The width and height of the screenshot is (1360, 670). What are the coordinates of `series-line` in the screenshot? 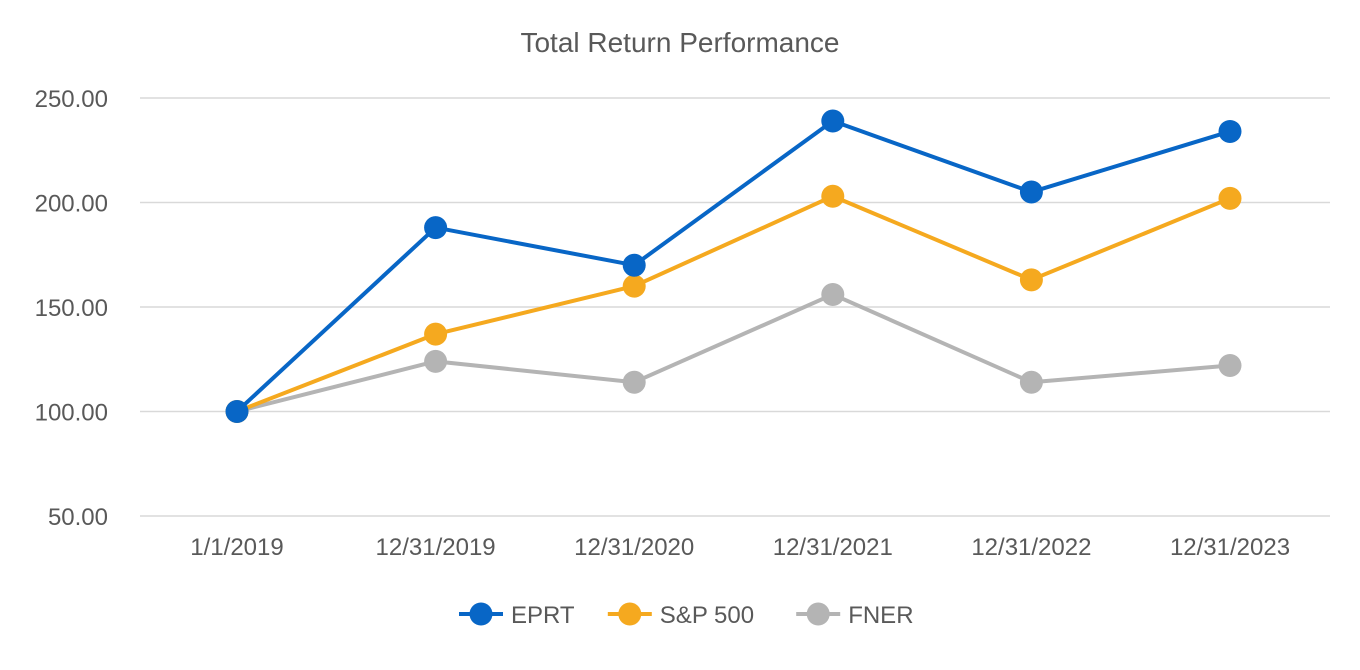 It's located at (733, 353).